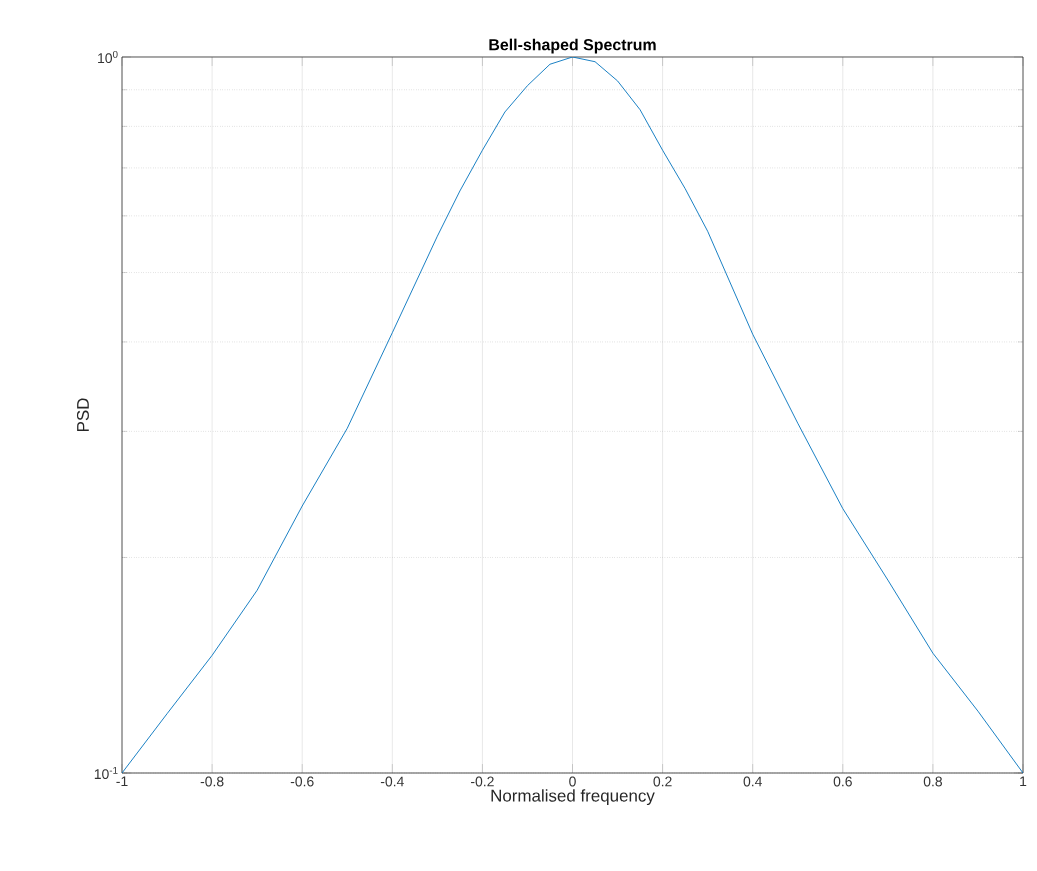 This screenshot has width=1037, height=871. What do you see at coordinates (932, 781) in the screenshot?
I see `x-tick-label: 0.8` at bounding box center [932, 781].